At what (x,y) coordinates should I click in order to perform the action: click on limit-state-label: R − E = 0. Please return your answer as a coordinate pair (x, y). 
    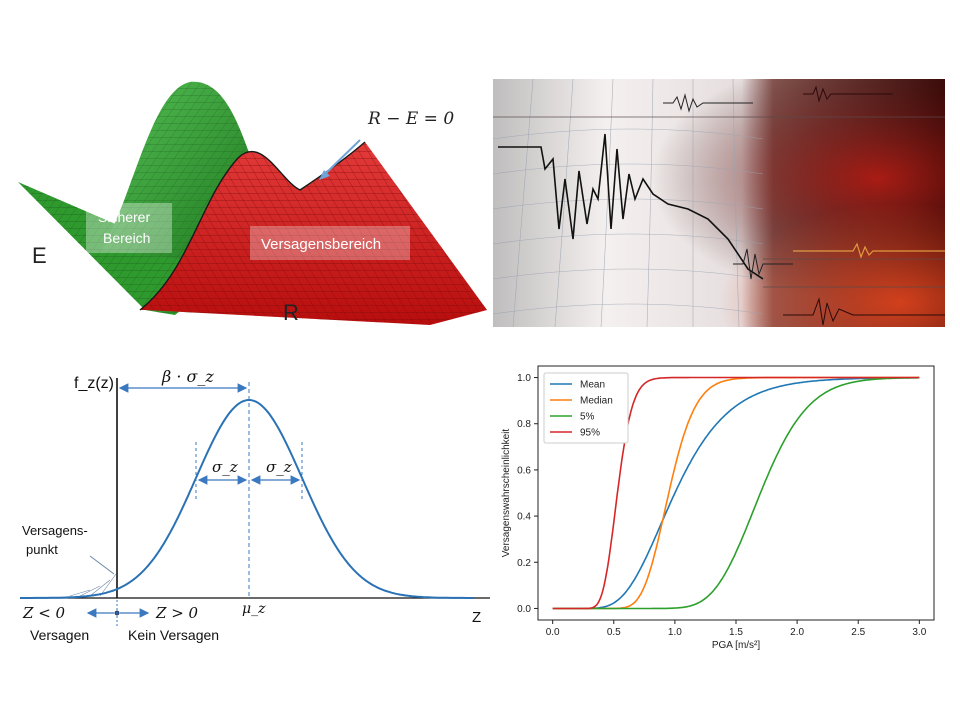
    Looking at the image, I should click on (410, 119).